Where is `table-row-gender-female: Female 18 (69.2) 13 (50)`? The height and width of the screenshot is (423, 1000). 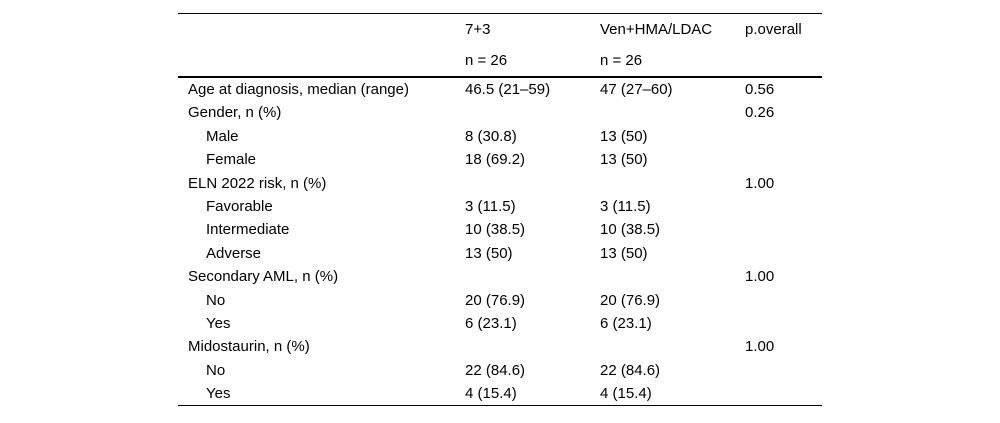
table-row-gender-female: Female 18 (69.2) 13 (50) is located at coordinates (500, 159).